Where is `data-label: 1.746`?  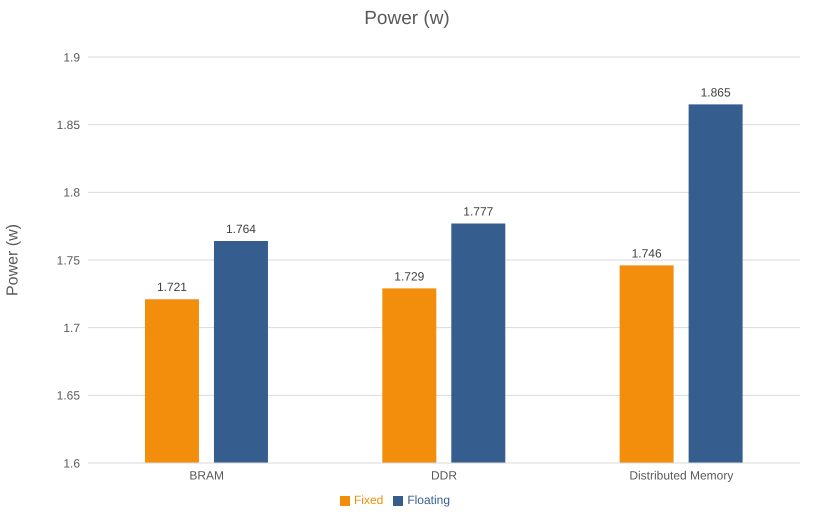 data-label: 1.746 is located at coordinates (647, 253).